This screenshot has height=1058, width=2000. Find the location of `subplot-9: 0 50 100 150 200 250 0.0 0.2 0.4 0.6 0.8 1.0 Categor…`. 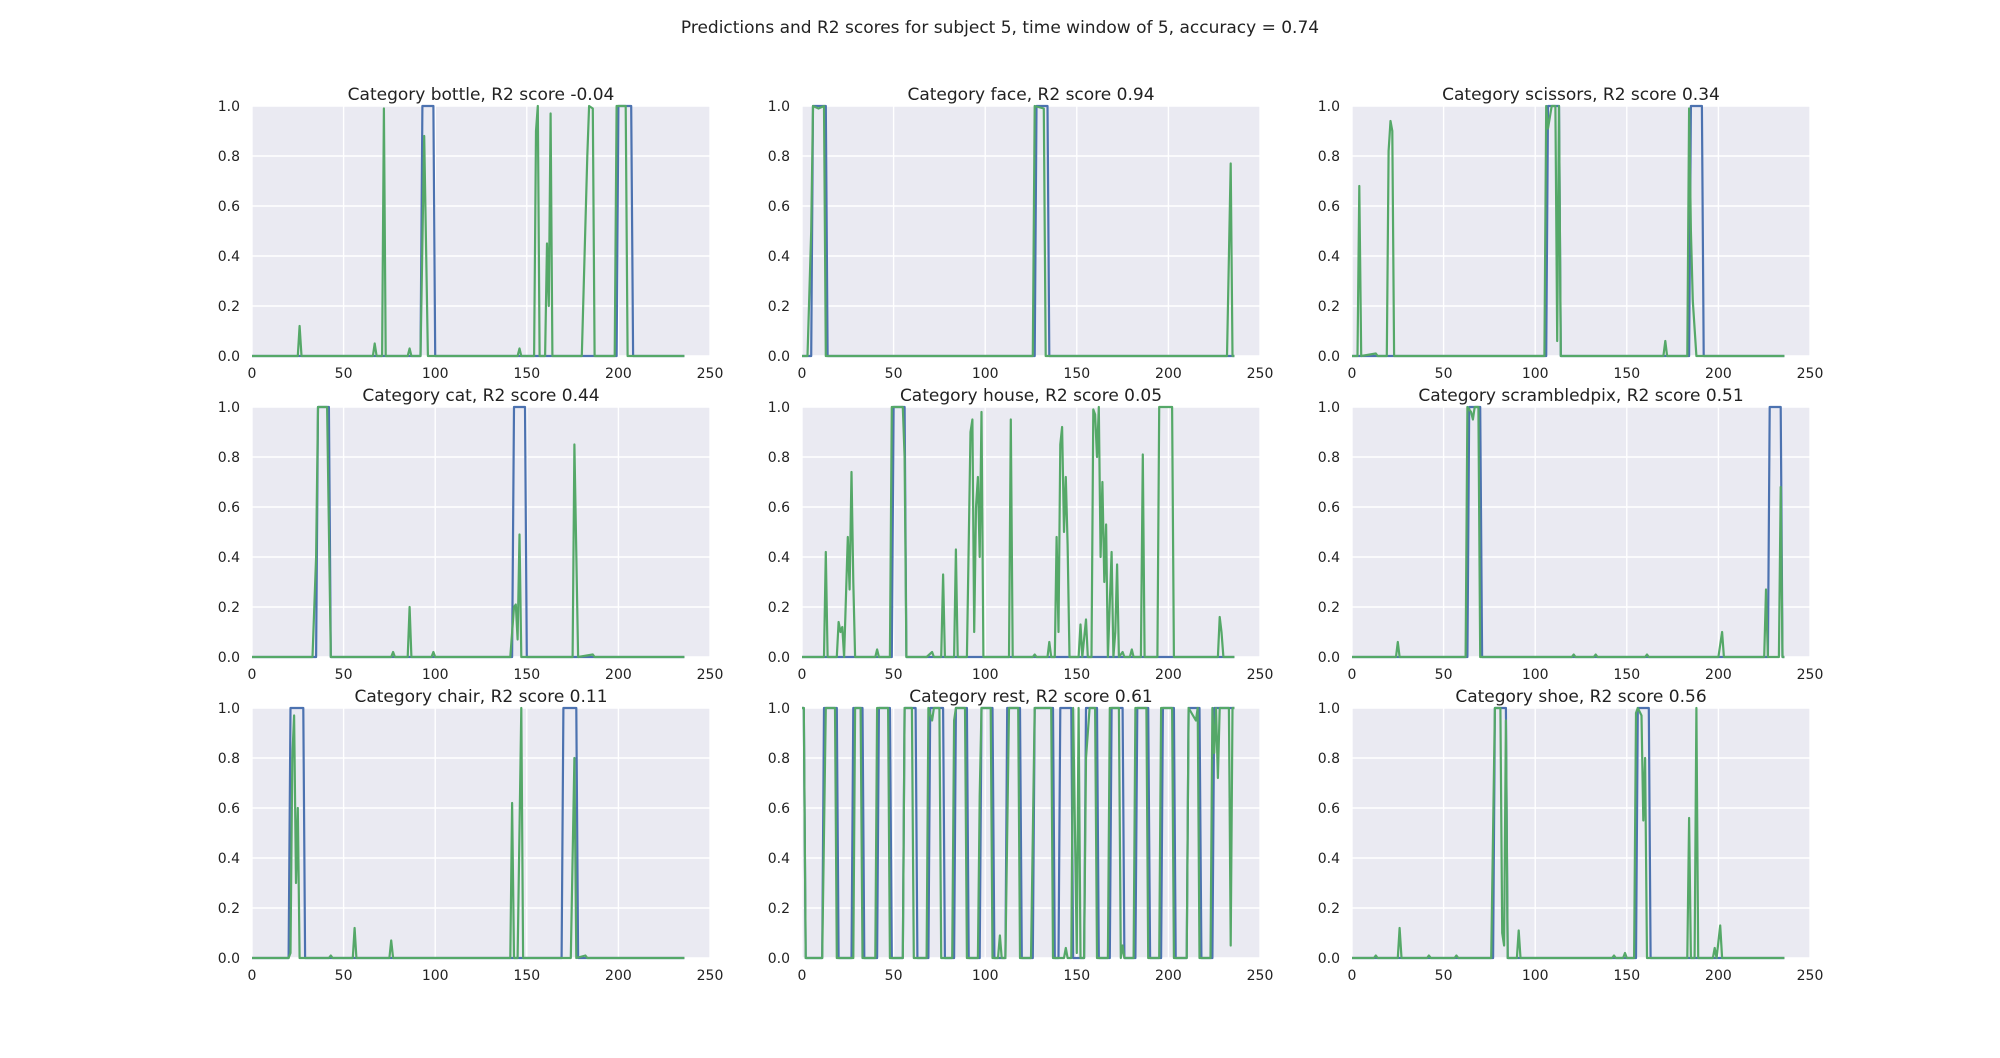

subplot-9: 0 50 100 150 200 250 0.0 0.2 0.4 0.6 0.8 1.0 Categor… is located at coordinates (1571, 835).